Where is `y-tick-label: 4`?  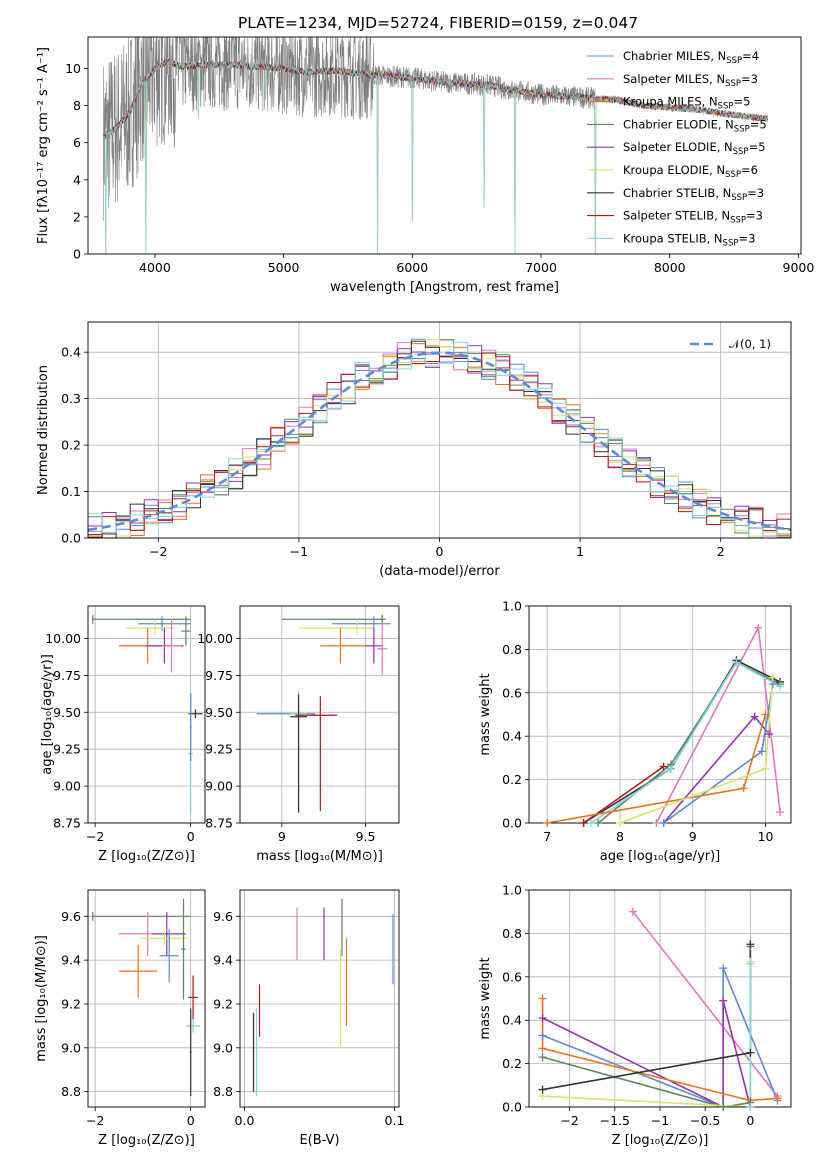
y-tick-label: 4 is located at coordinates (77, 179).